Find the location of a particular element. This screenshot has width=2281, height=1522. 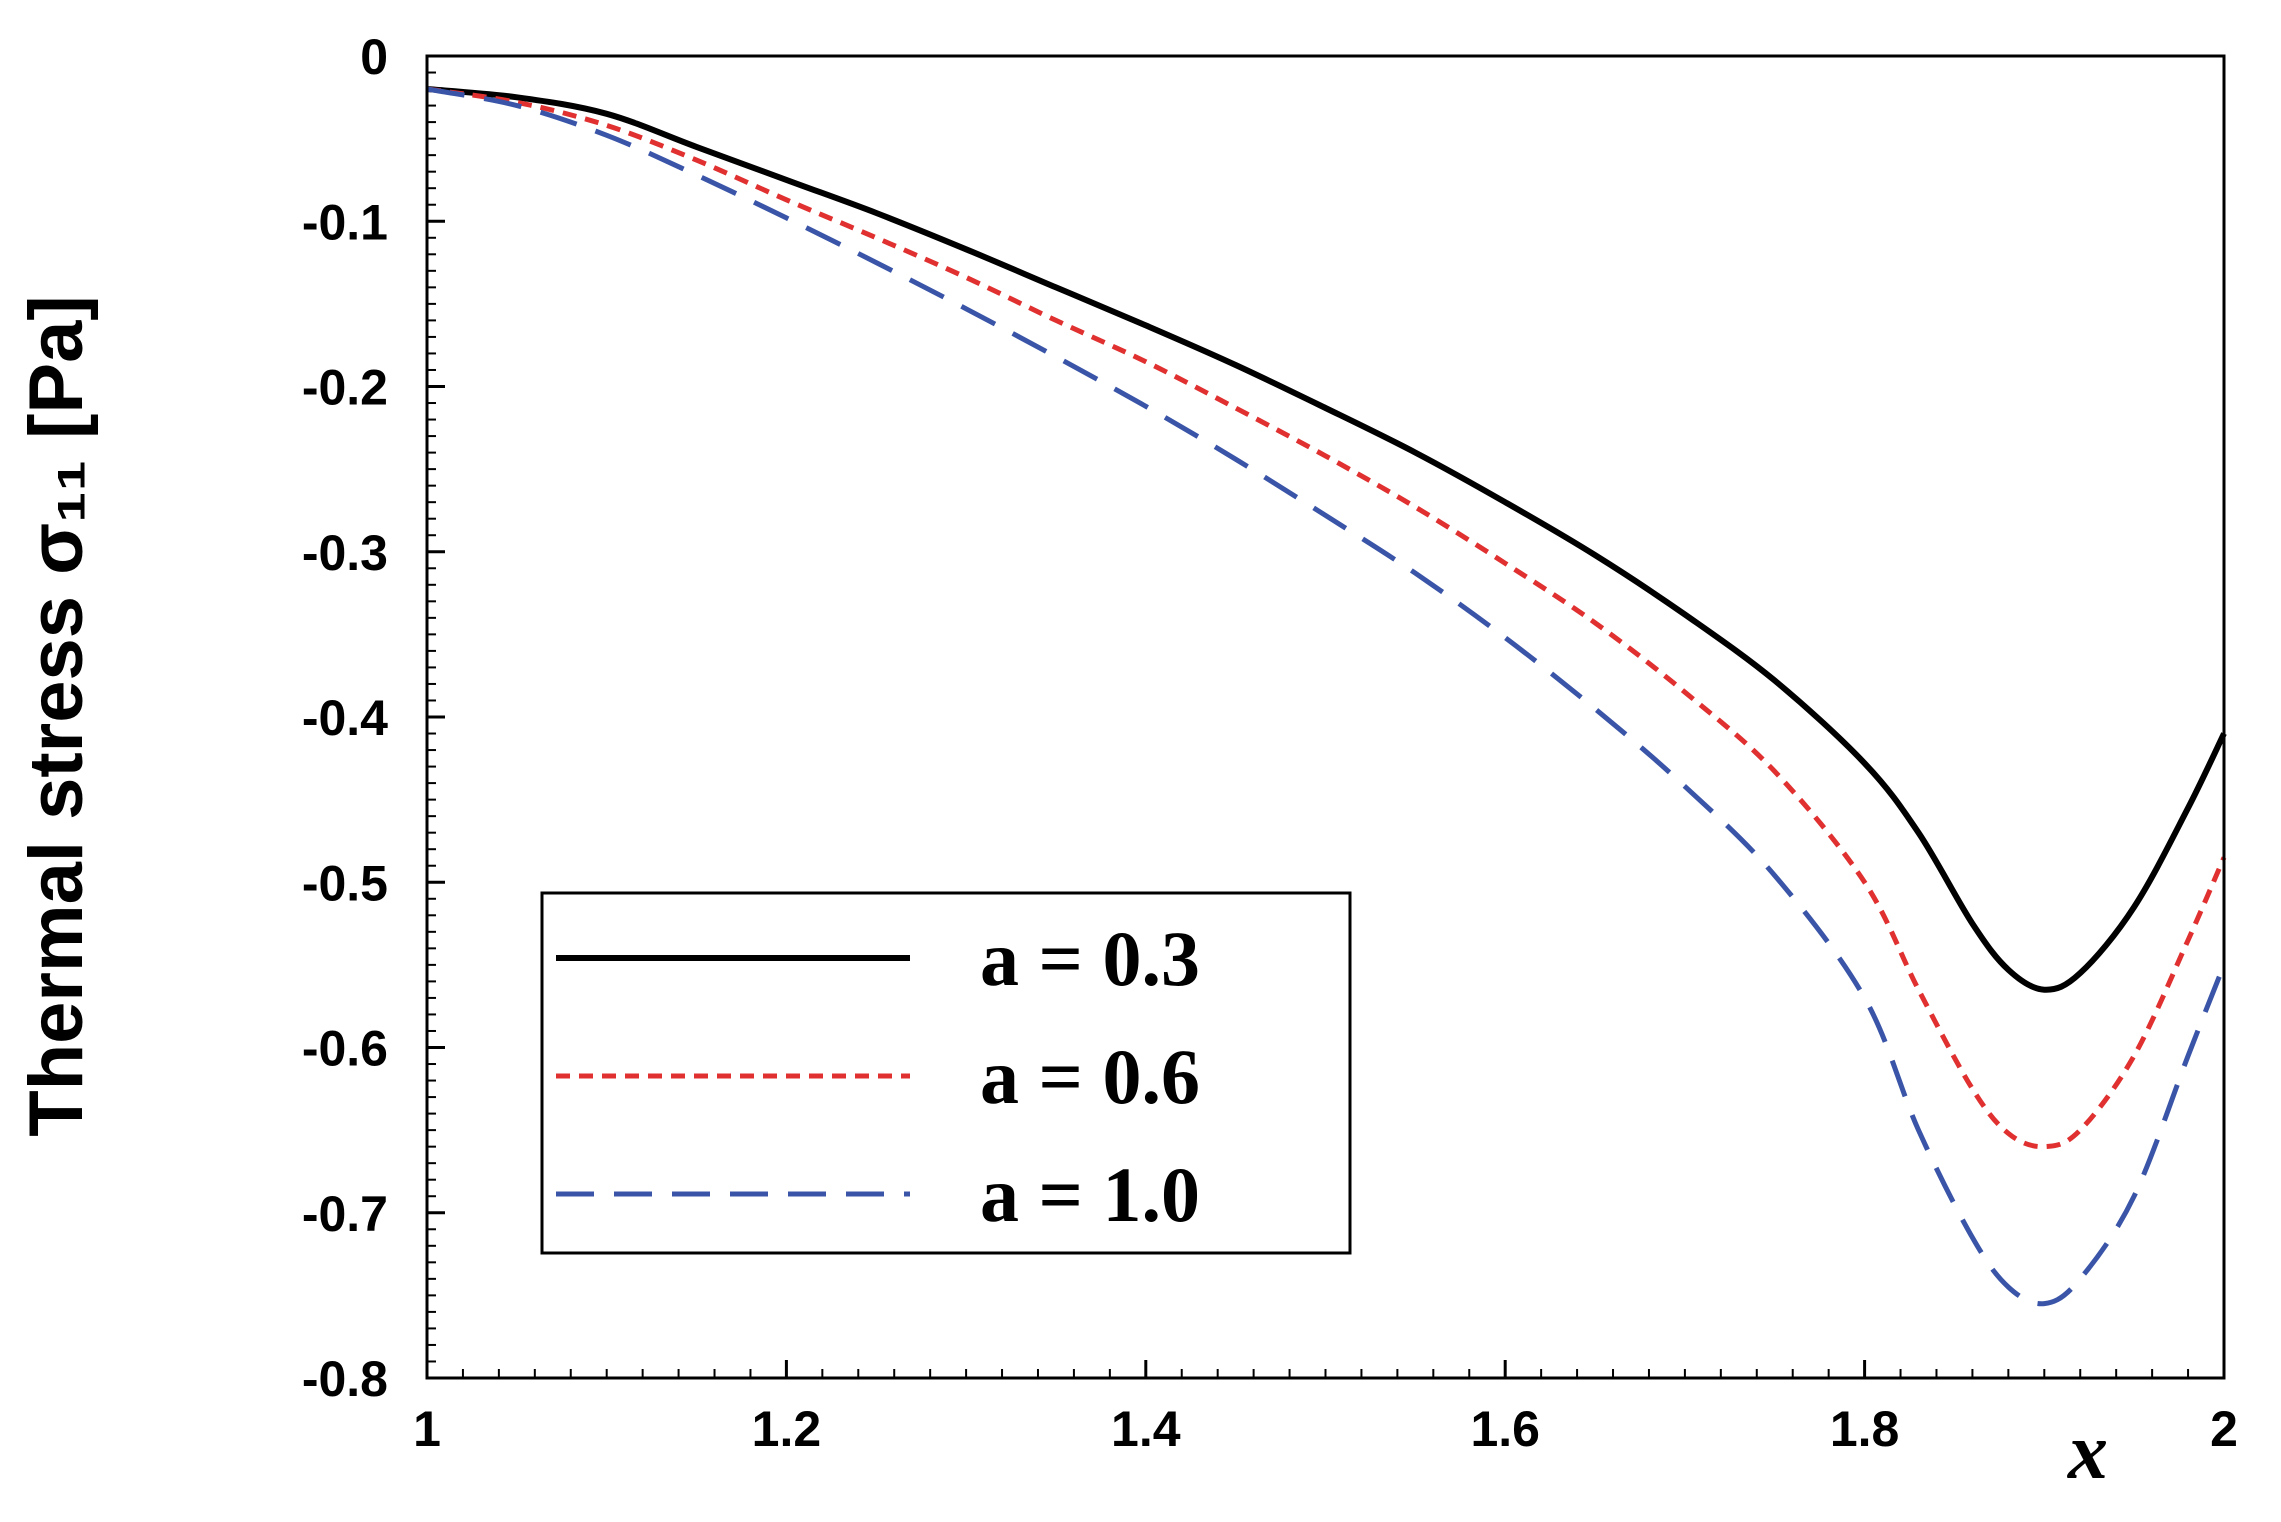

y-axis-title: Thermal stress σ₁₁ [Pa] is located at coordinates (56, 715).